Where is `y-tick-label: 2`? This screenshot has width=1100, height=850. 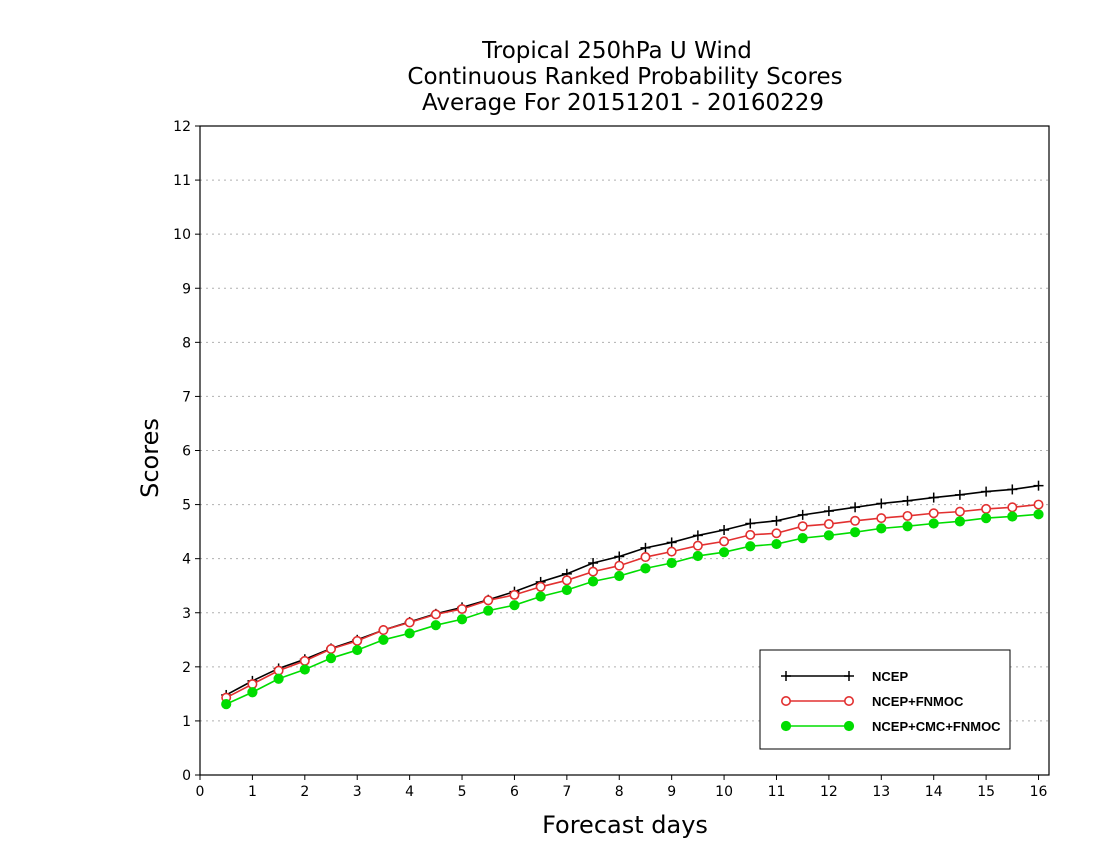 y-tick-label: 2 is located at coordinates (186, 668).